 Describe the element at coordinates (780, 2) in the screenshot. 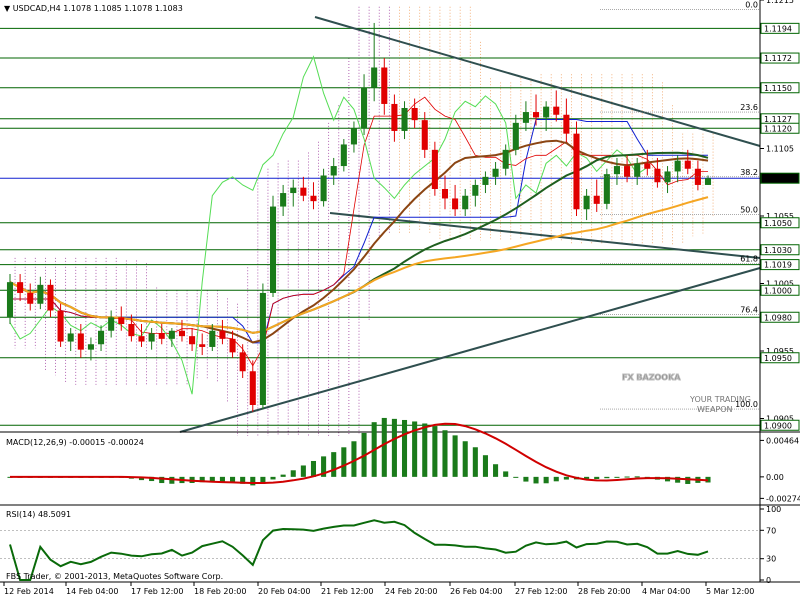

I see `price-tick-label: 1.1215` at that location.